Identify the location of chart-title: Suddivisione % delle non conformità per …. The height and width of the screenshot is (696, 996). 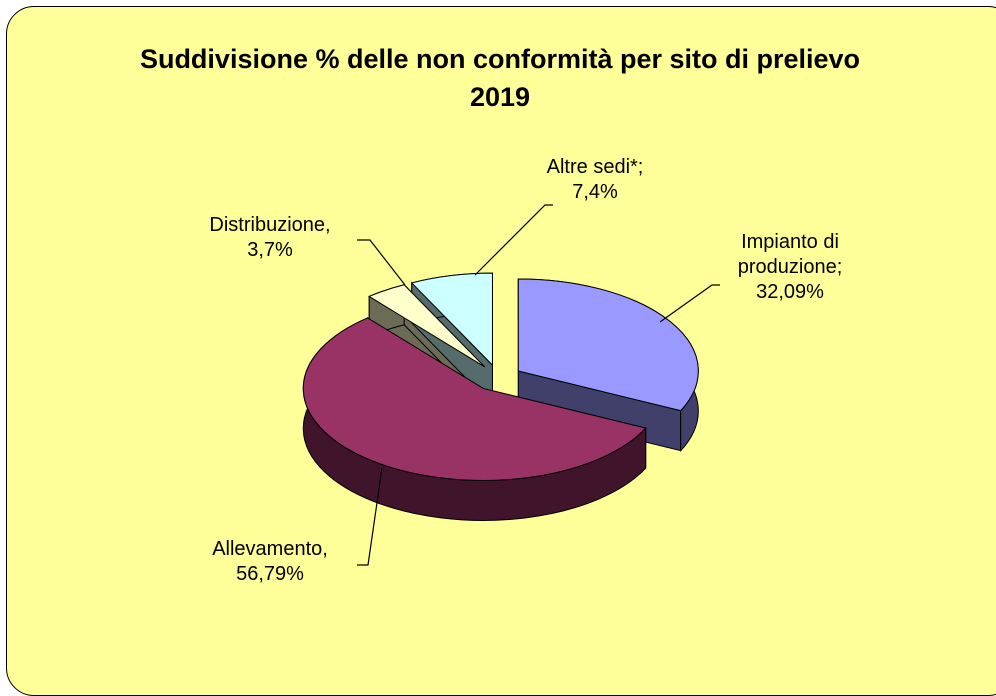
(500, 78).